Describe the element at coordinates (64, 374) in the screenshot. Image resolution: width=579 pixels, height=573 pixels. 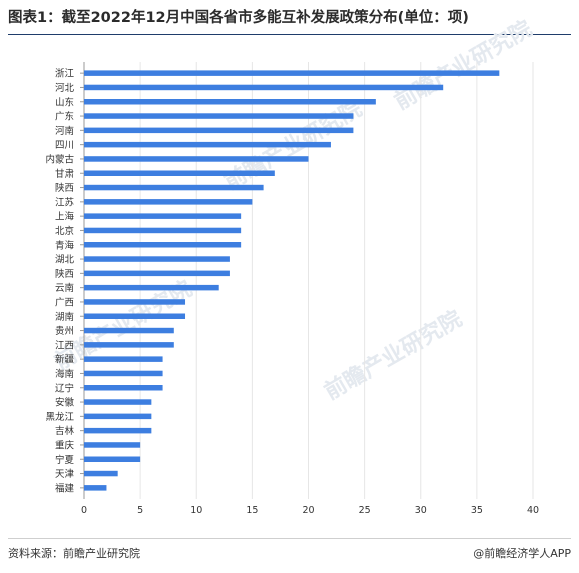
I see `category-label: 海南` at that location.